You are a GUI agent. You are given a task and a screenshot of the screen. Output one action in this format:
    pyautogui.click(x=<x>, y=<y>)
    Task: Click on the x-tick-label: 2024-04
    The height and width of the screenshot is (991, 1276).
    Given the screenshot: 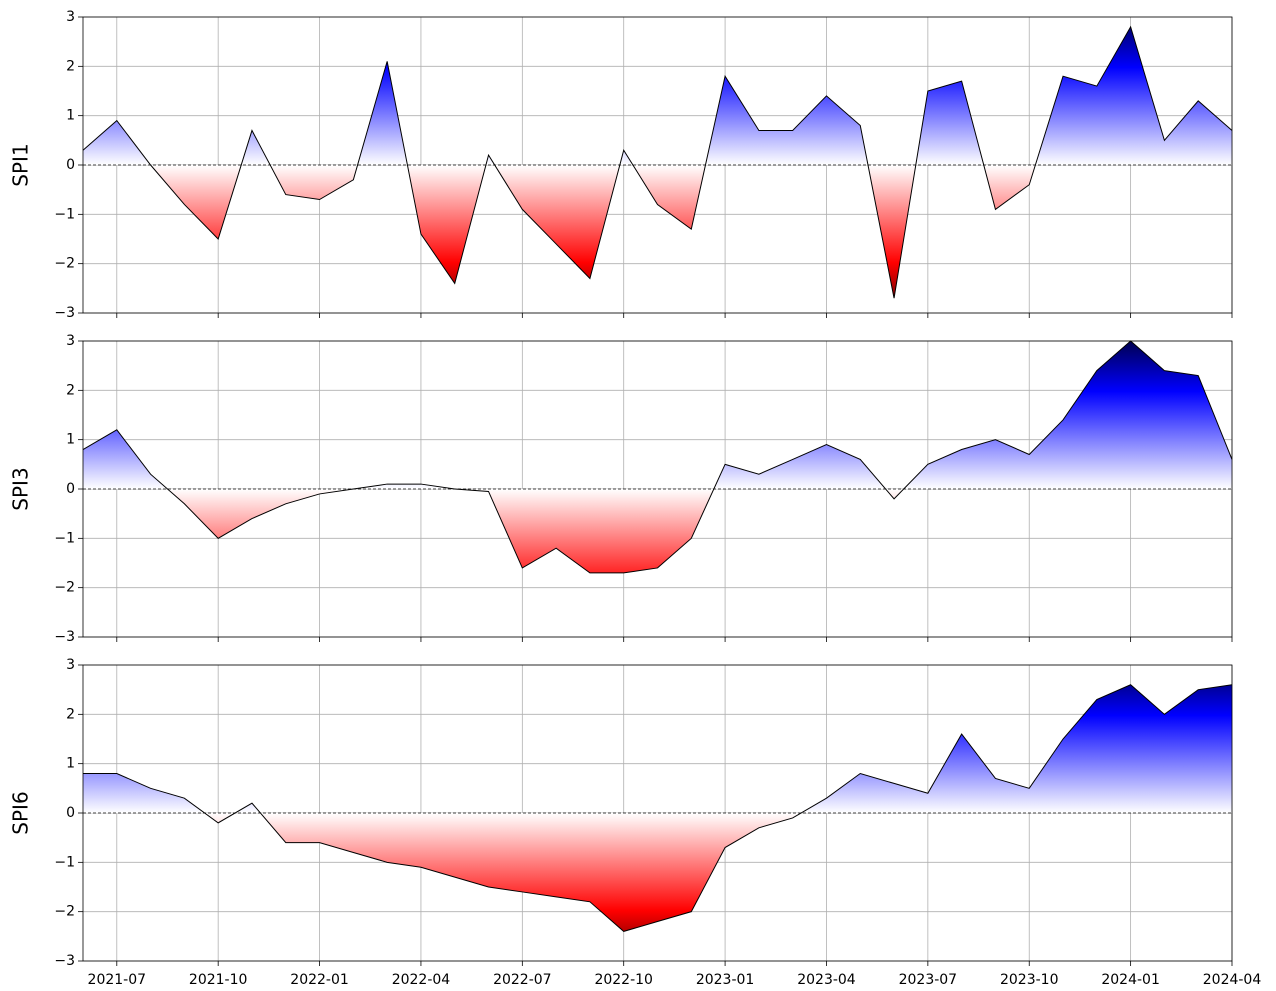 What is the action you would take?
    pyautogui.click(x=1232, y=980)
    